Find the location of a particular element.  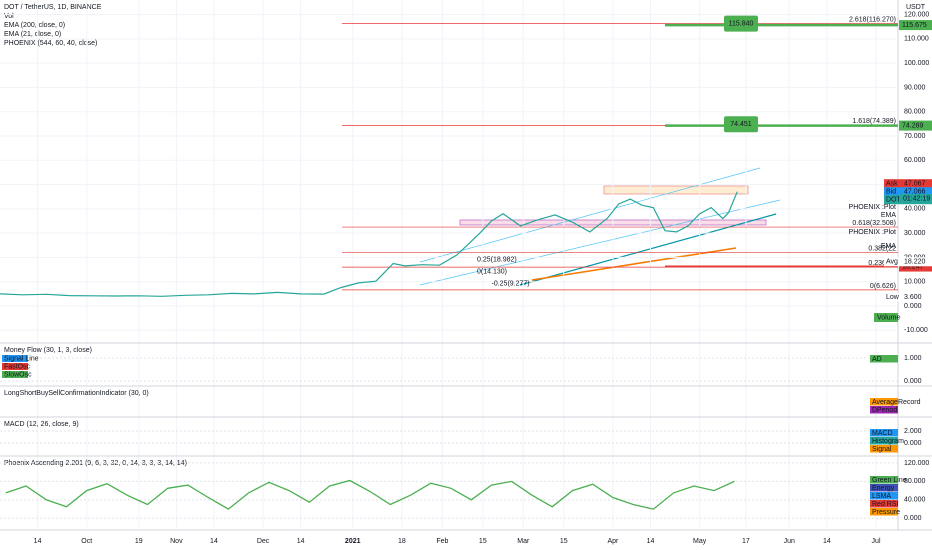

x-tick-label: May is located at coordinates (700, 541).